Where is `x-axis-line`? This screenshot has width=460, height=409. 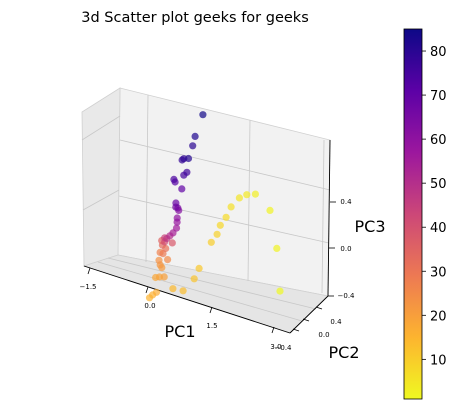
x-axis-line is located at coordinates (187, 299).